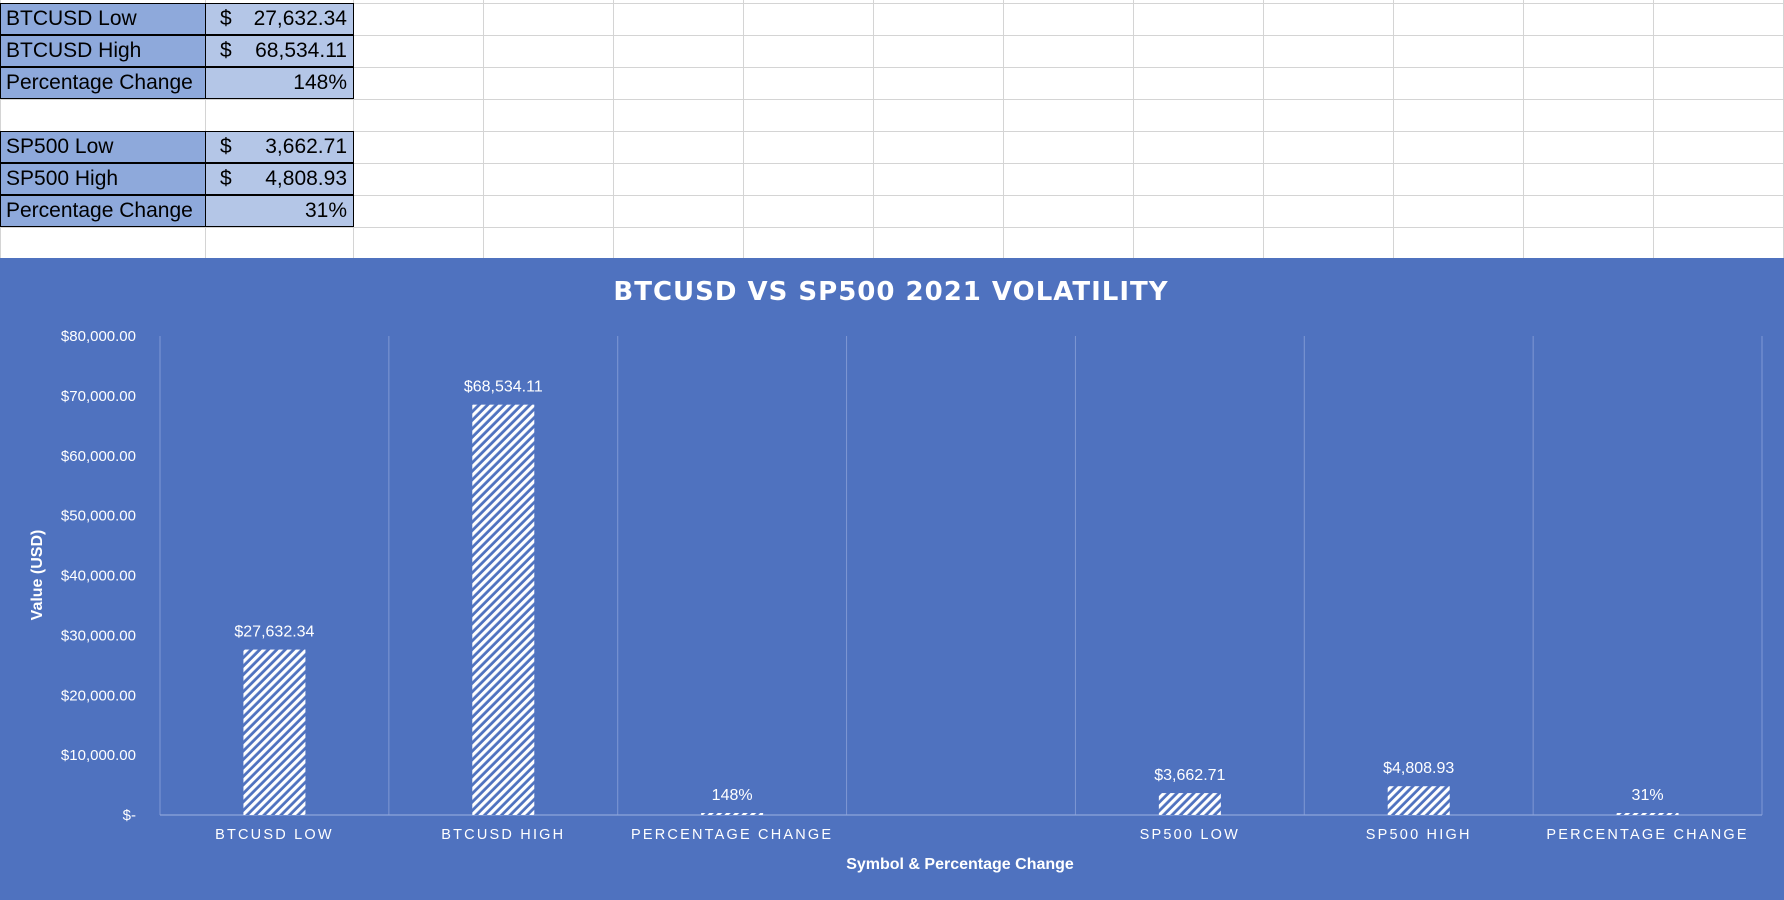  Describe the element at coordinates (306, 178) in the screenshot. I see `cell-value: 4,808.93` at that location.